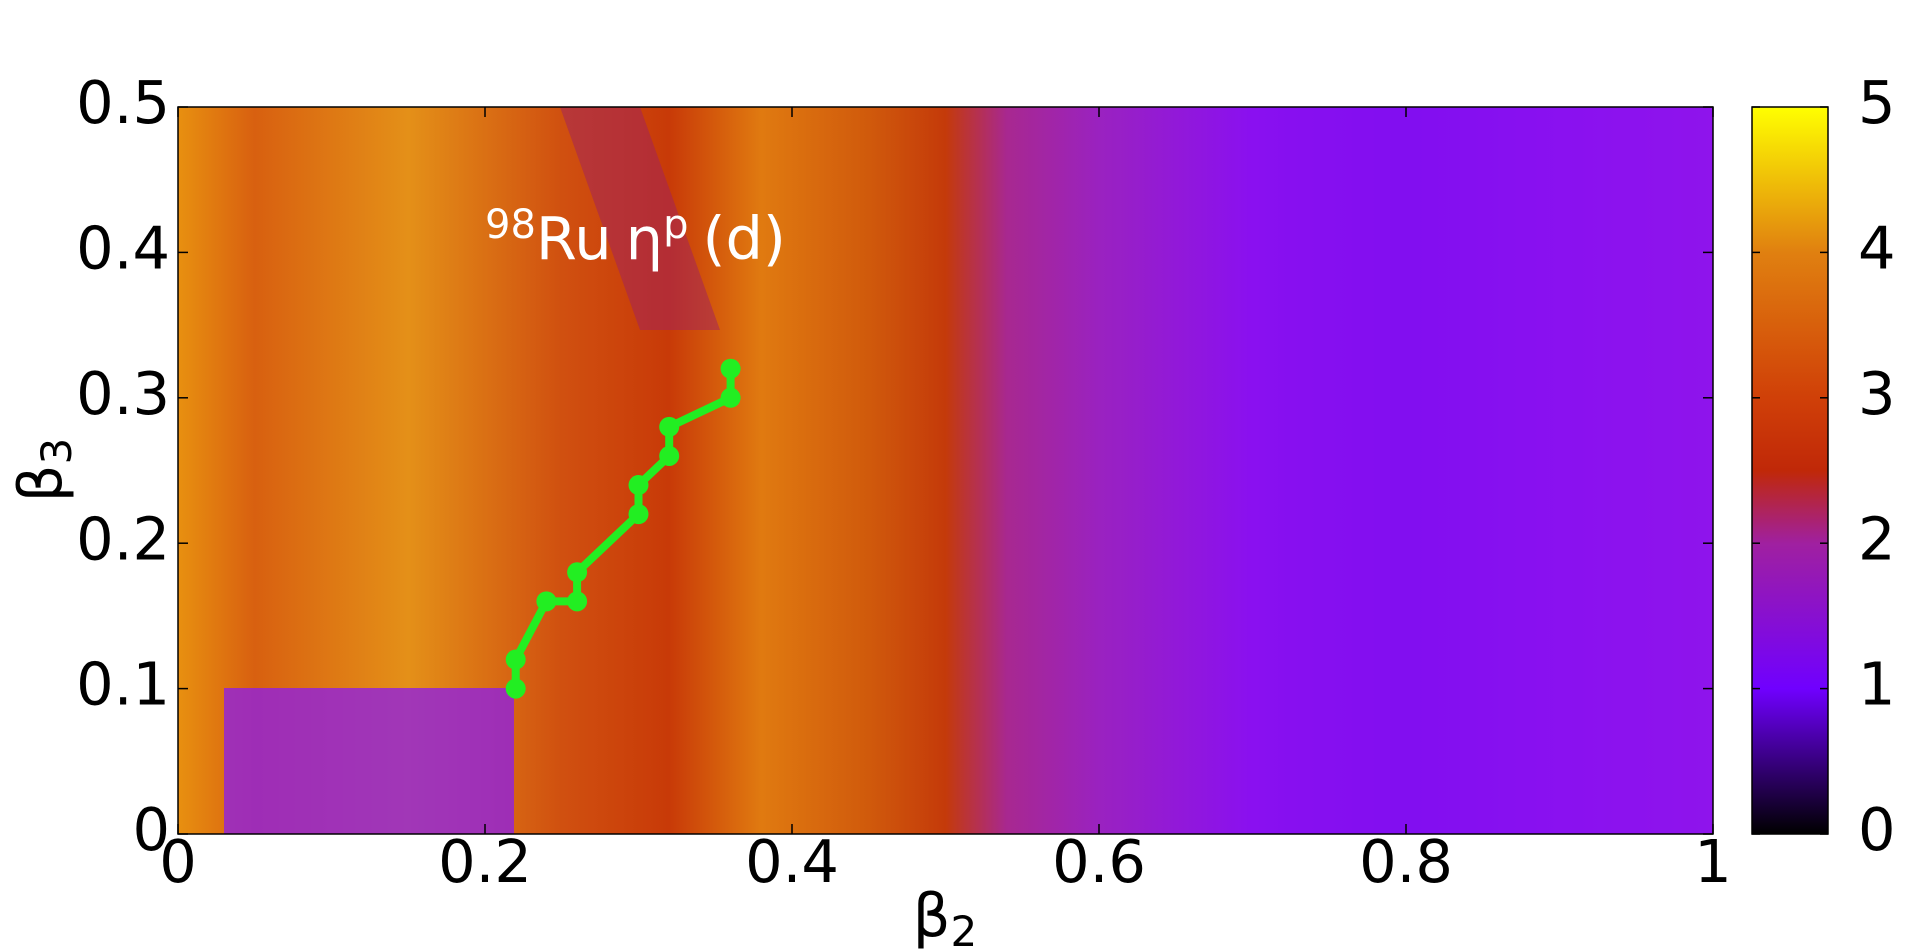 This screenshot has height=951, width=1918. What do you see at coordinates (123, 538) in the screenshot?
I see `y-tick-label: 0.2` at bounding box center [123, 538].